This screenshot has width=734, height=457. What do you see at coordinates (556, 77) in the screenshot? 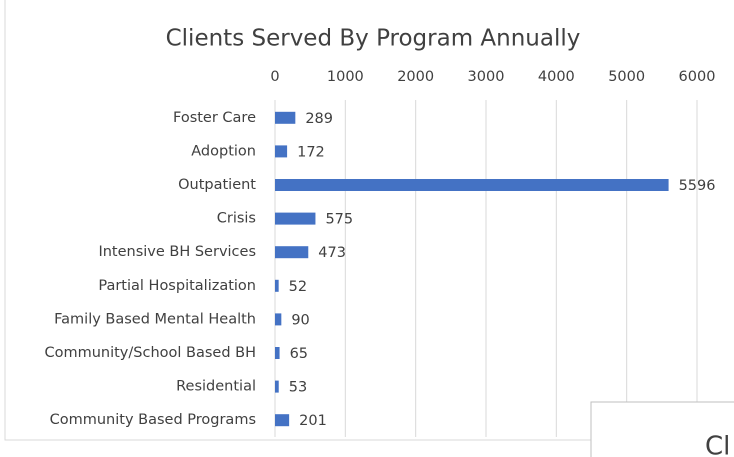
I see `x-tick-label: 4000` at bounding box center [556, 77].